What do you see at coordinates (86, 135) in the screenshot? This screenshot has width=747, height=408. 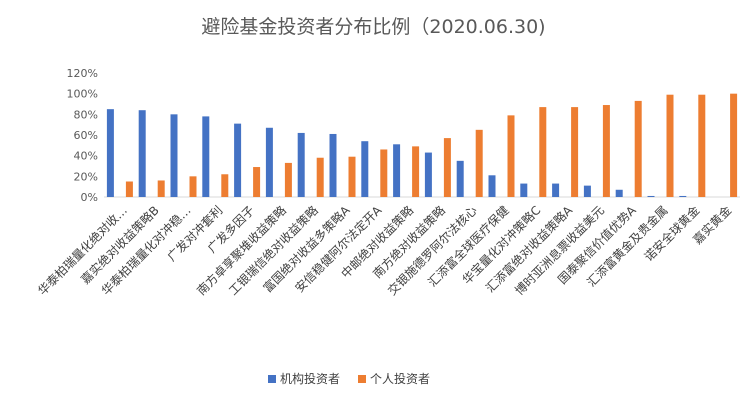 I see `y-tick-label: 60%` at bounding box center [86, 135].